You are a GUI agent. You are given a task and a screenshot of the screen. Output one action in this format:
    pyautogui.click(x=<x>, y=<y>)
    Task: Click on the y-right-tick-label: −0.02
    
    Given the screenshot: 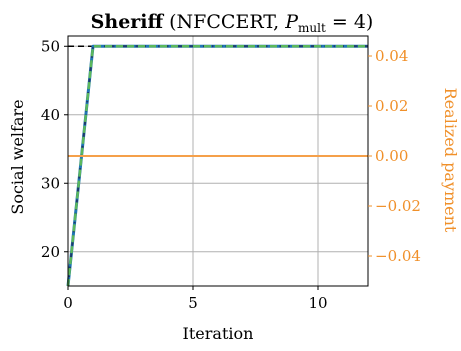 What is the action you would take?
    pyautogui.click(x=398, y=206)
    